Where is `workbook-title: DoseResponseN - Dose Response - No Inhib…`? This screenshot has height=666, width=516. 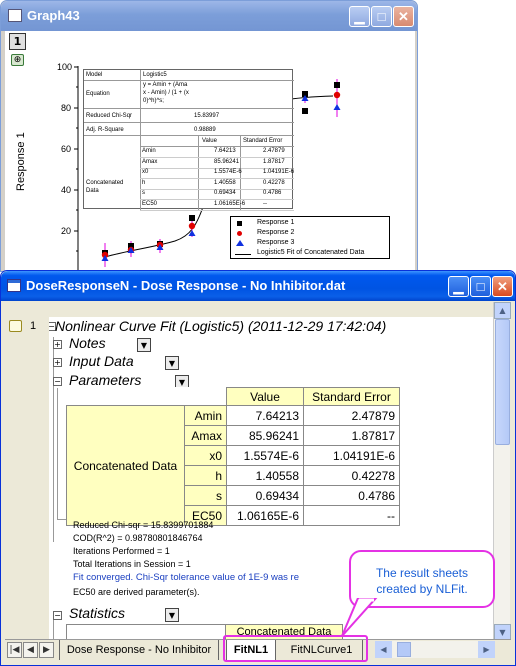 workbook-title: DoseResponseN - Dose Response - No Inhib… is located at coordinates (185, 285).